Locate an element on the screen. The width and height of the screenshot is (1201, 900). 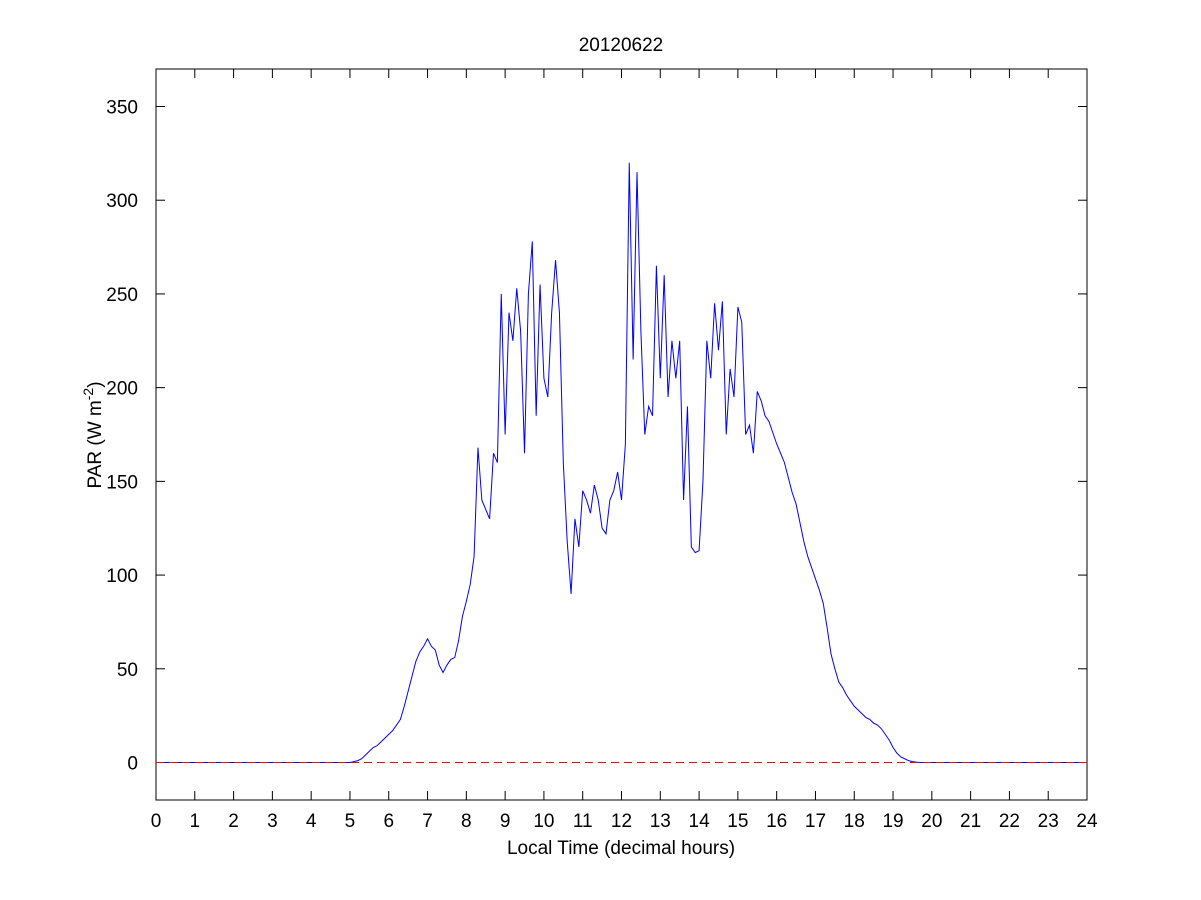
x-tick-label: 4 is located at coordinates (311, 821).